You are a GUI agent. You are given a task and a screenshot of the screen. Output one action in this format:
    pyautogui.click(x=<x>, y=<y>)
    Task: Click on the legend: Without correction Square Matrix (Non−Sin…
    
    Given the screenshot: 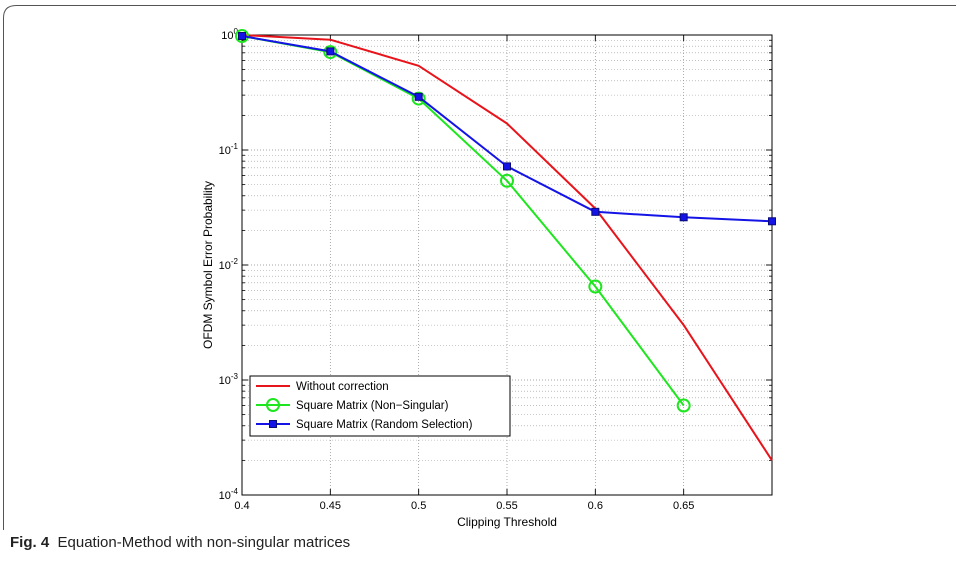 What is the action you would take?
    pyautogui.click(x=380, y=406)
    